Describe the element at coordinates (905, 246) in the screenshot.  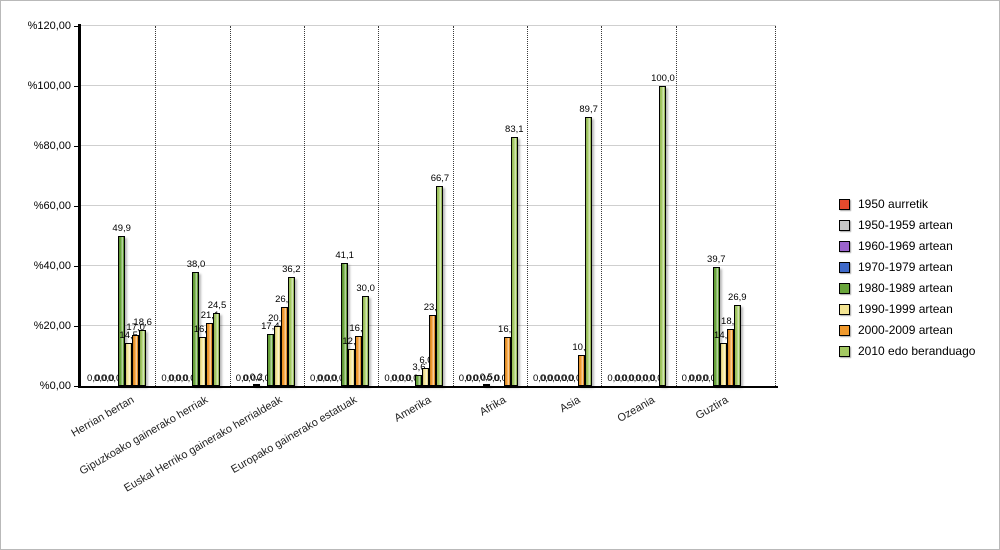
I see `legend-label: 1960-1969 artean` at that location.